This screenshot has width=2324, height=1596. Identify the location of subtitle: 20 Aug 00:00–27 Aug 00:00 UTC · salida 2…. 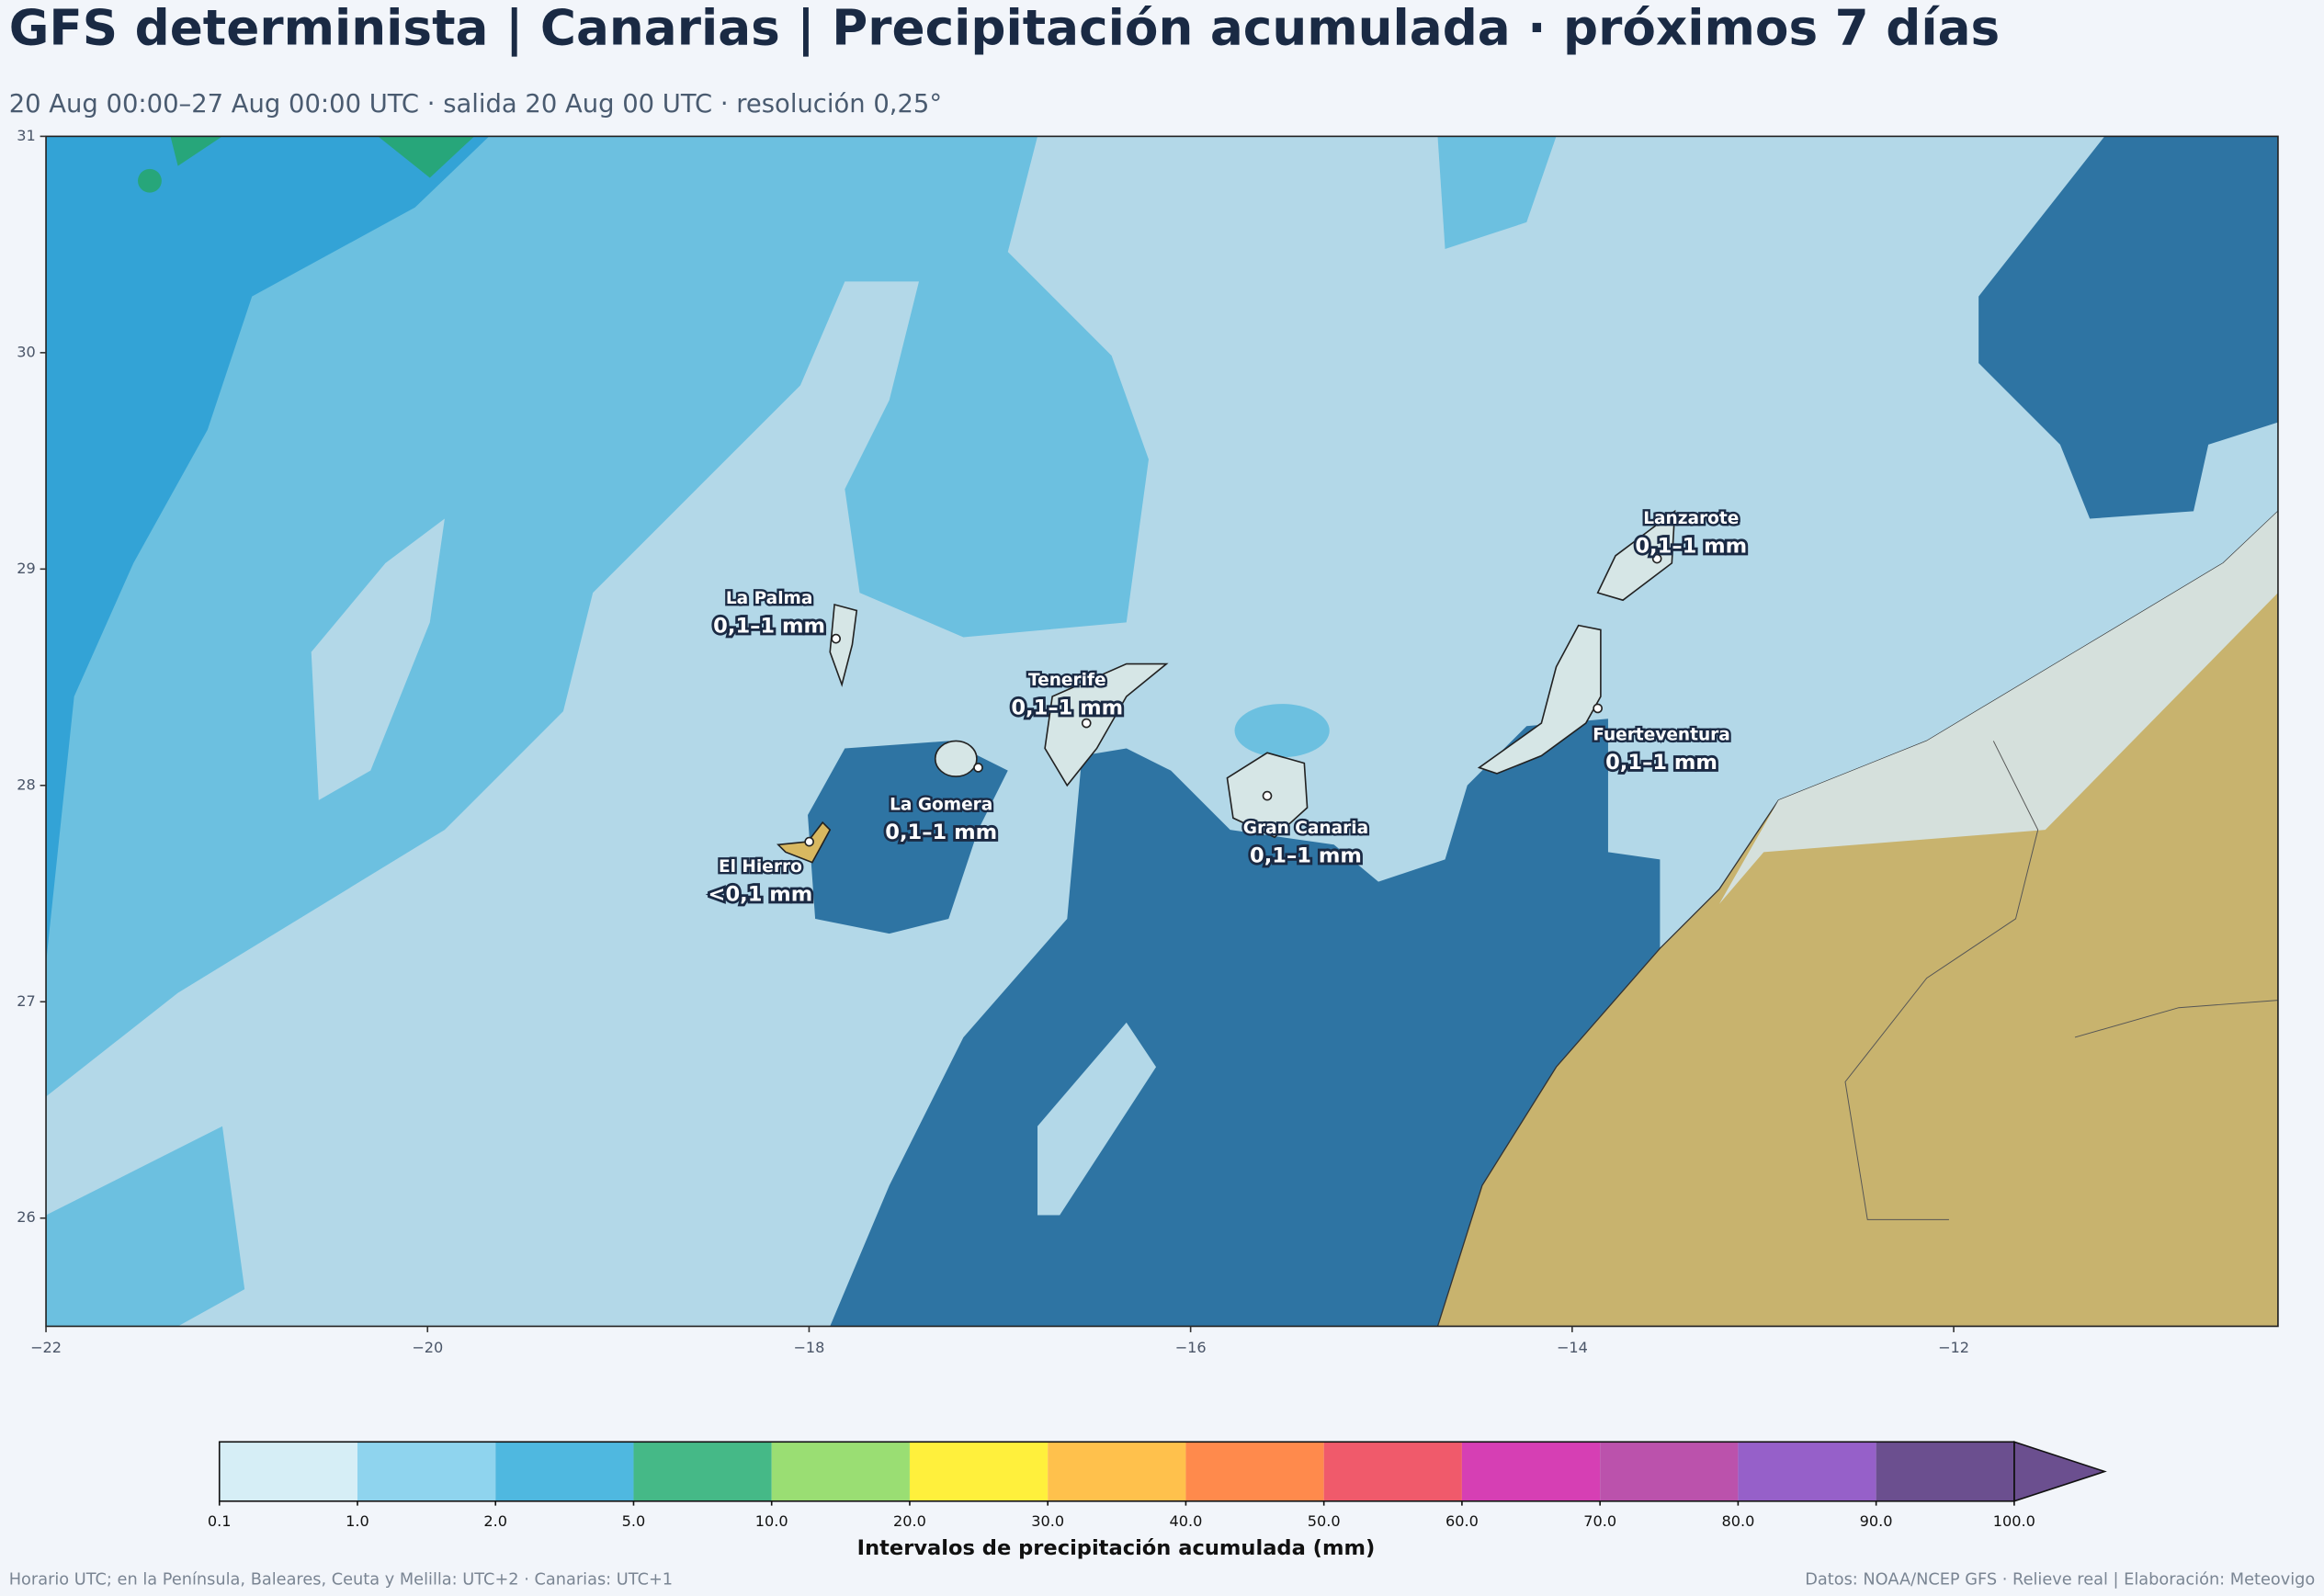
(476, 104).